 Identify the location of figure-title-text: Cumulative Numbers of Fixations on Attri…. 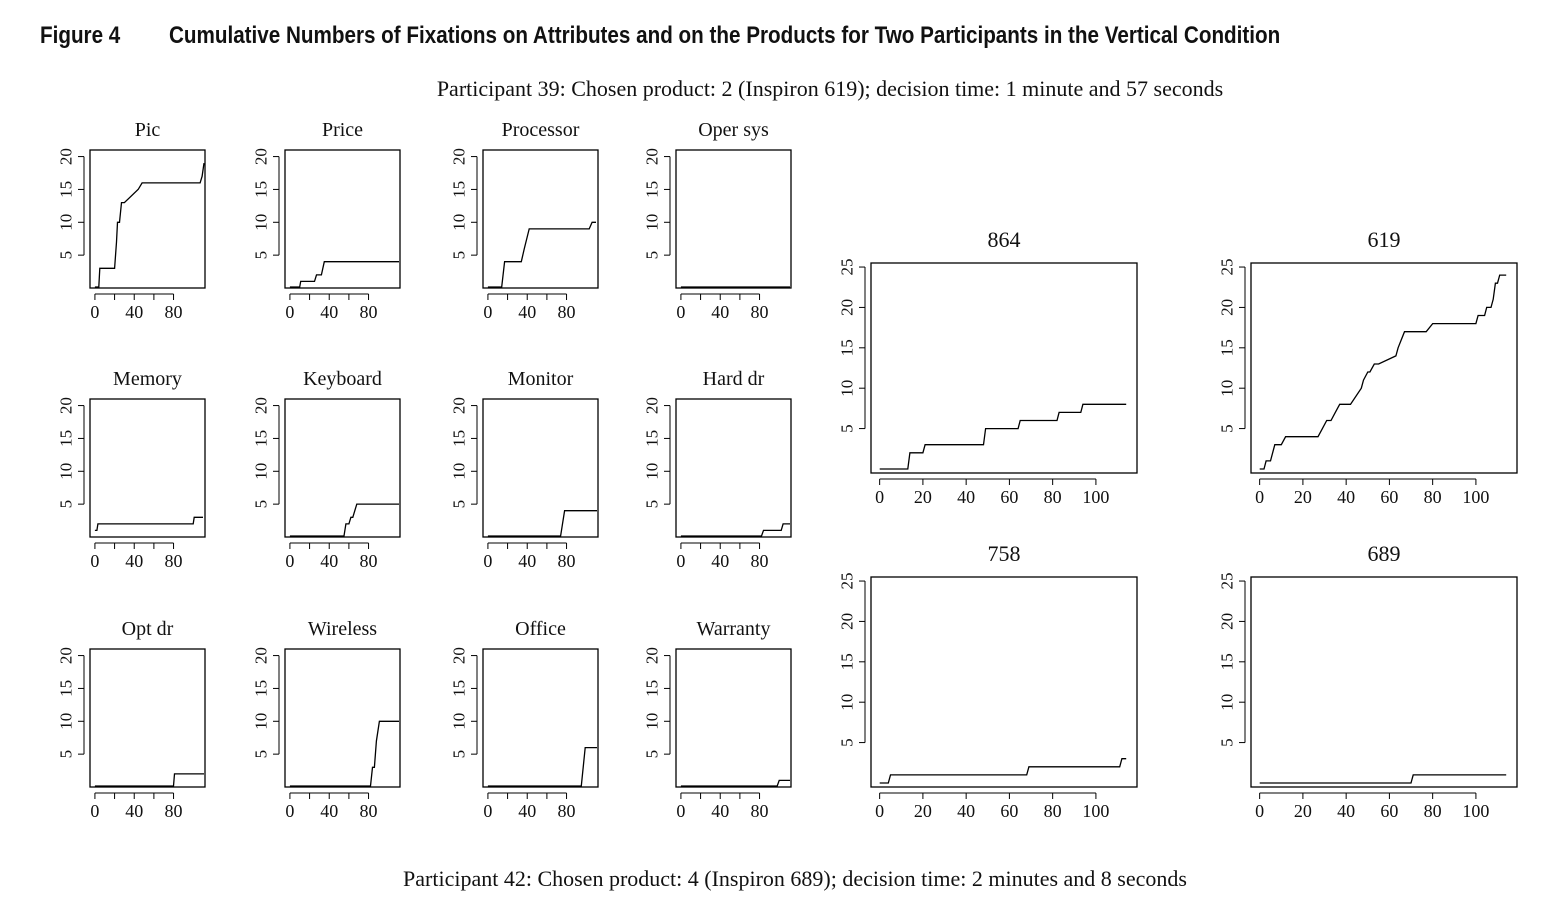
(725, 35).